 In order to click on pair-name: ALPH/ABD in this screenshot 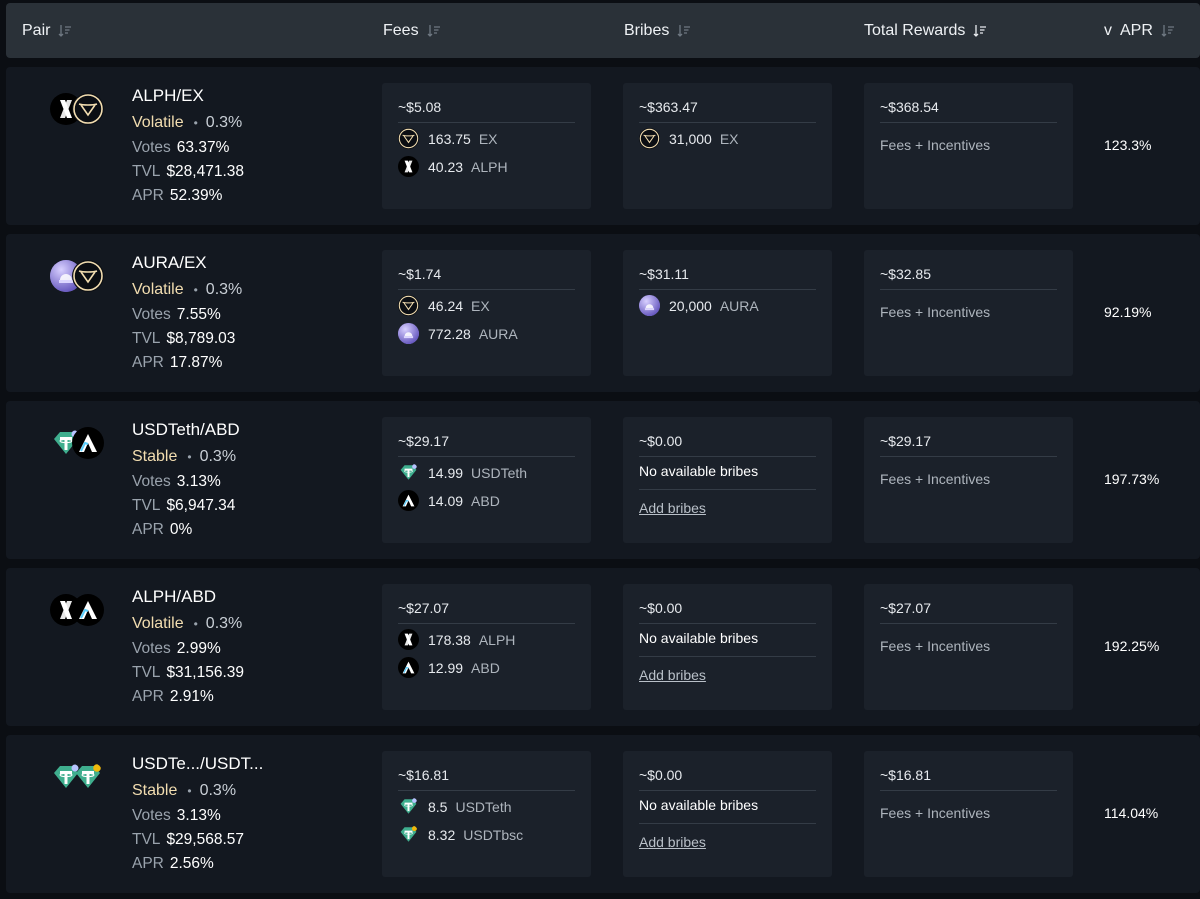, I will do `click(174, 596)`.